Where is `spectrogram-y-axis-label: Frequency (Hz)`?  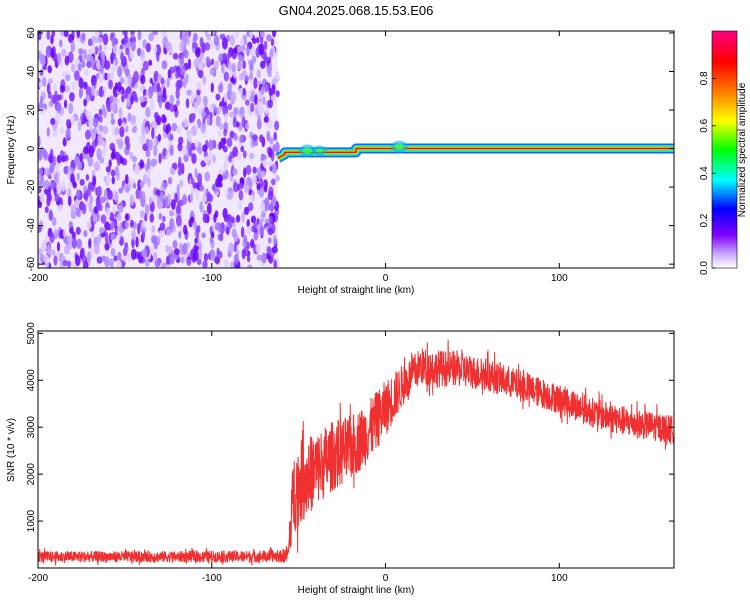 spectrogram-y-axis-label: Frequency (Hz) is located at coordinates (11, 150).